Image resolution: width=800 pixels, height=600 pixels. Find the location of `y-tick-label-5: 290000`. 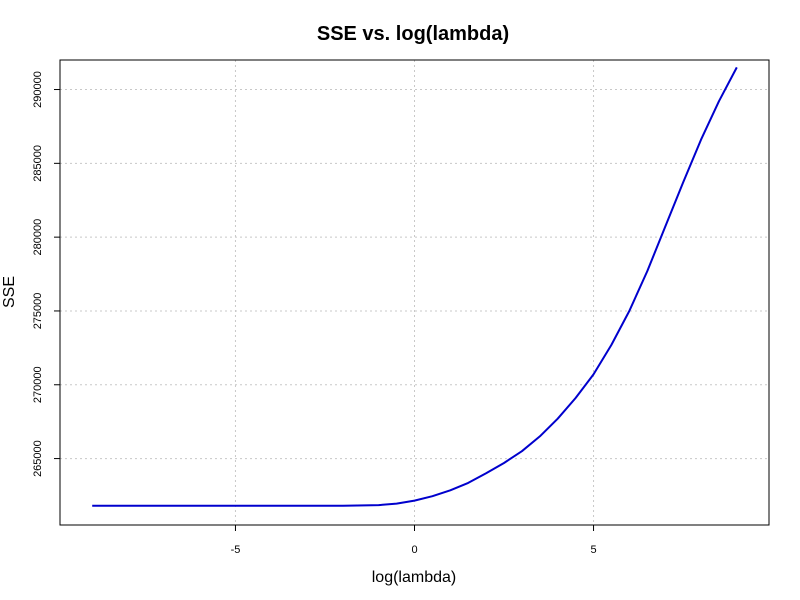

y-tick-label-5: 290000 is located at coordinates (38, 89).